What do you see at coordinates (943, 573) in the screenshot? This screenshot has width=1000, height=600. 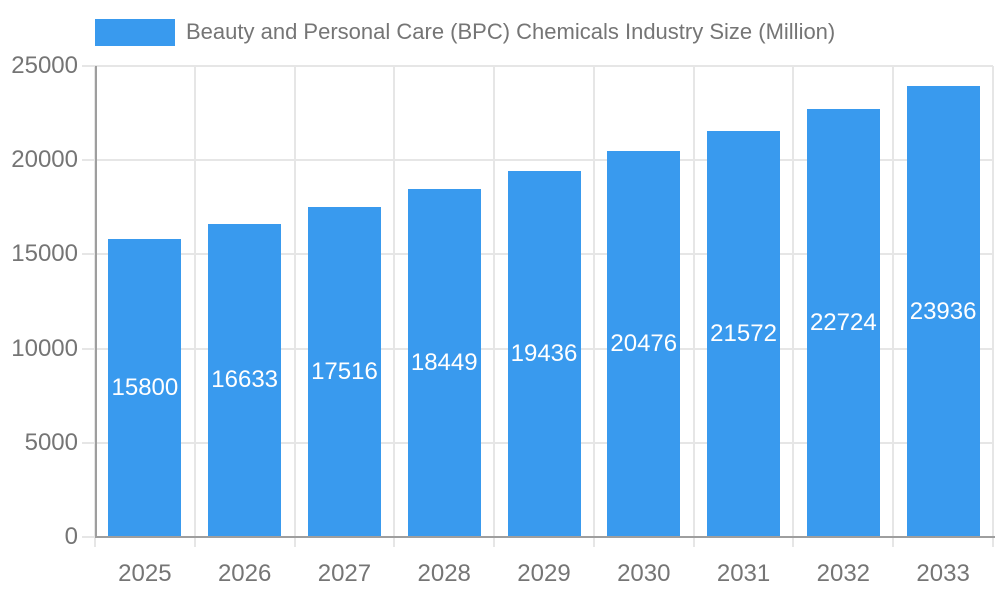 I see `x-axis-tick-label: 2033` at bounding box center [943, 573].